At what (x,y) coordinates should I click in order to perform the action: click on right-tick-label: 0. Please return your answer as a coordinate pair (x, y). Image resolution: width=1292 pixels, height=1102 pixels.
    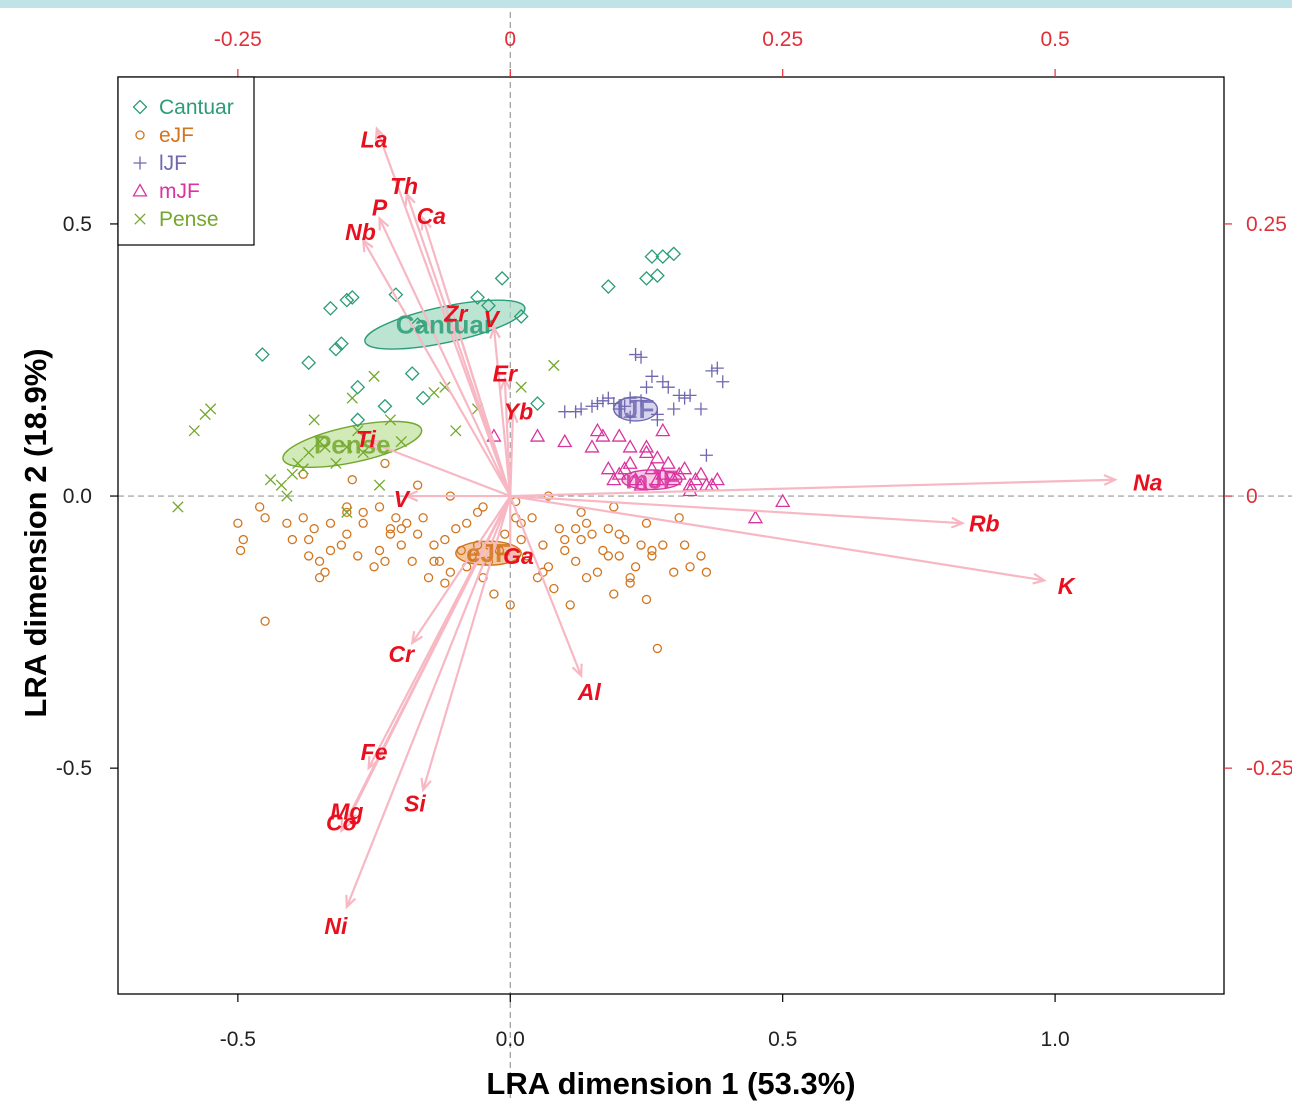
    Looking at the image, I should click on (1252, 496).